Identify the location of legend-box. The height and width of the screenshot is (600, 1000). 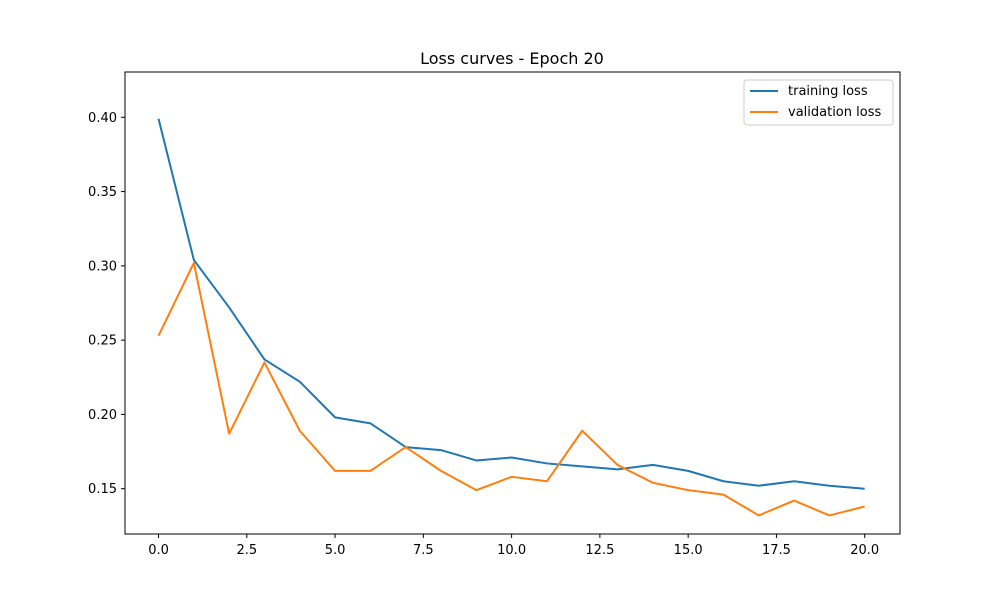
(818, 102).